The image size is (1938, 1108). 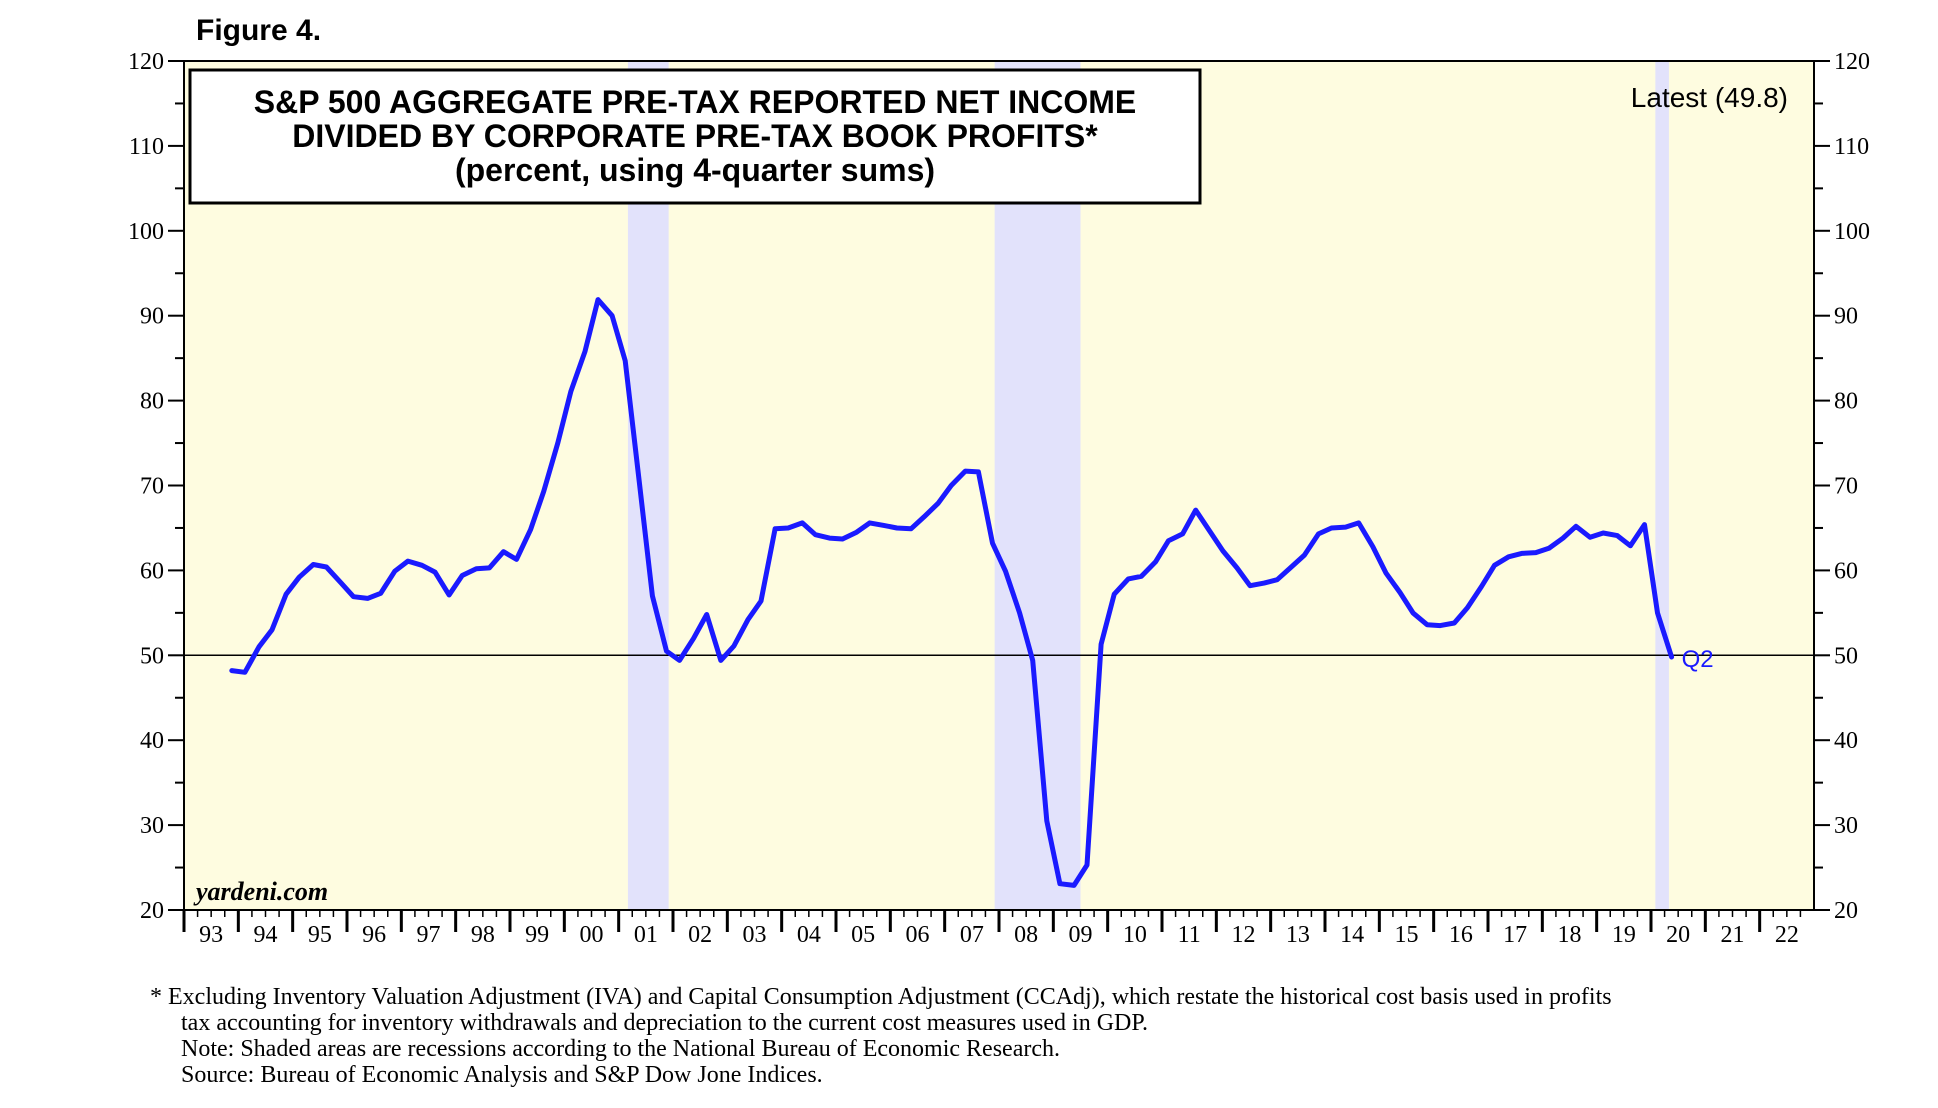 What do you see at coordinates (1846, 571) in the screenshot?
I see `y-tick-label-right: 60` at bounding box center [1846, 571].